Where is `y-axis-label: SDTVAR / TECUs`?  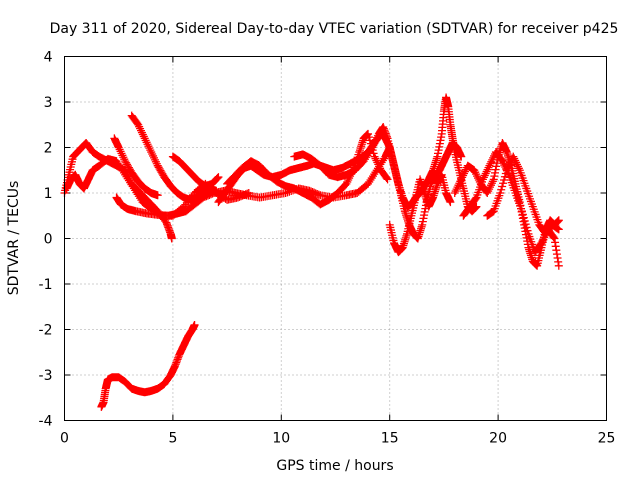 y-axis-label: SDTVAR / TECUs is located at coordinates (14, 238).